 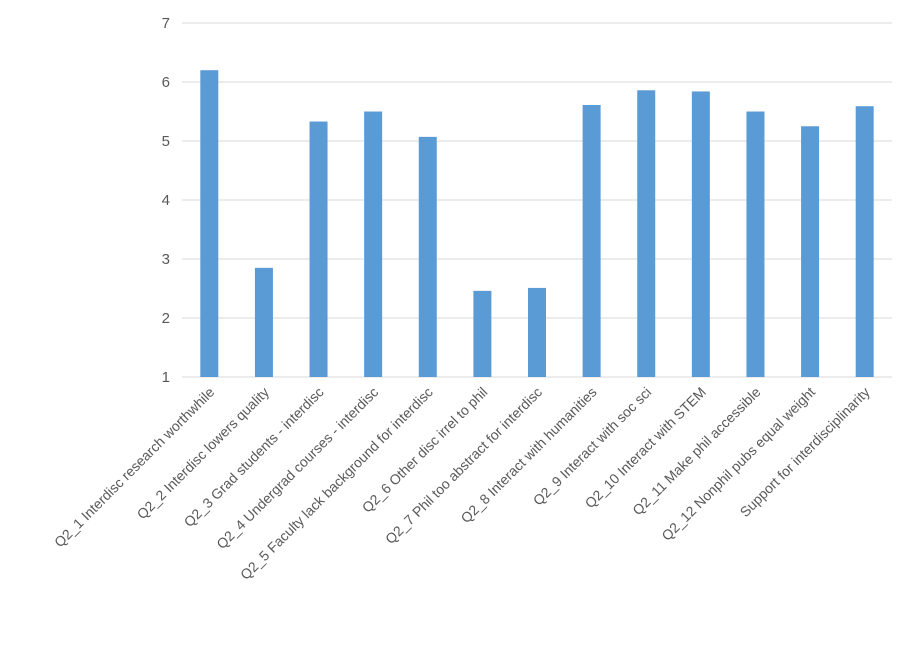 What do you see at coordinates (166, 82) in the screenshot?
I see `y-tick-label: 6` at bounding box center [166, 82].